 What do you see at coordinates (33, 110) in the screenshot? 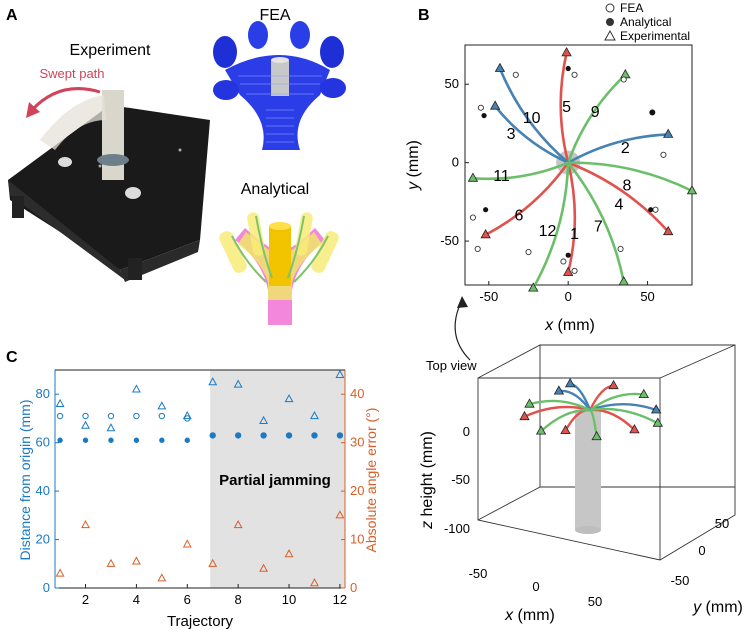
I see `swept-path-arrowhead` at bounding box center [33, 110].